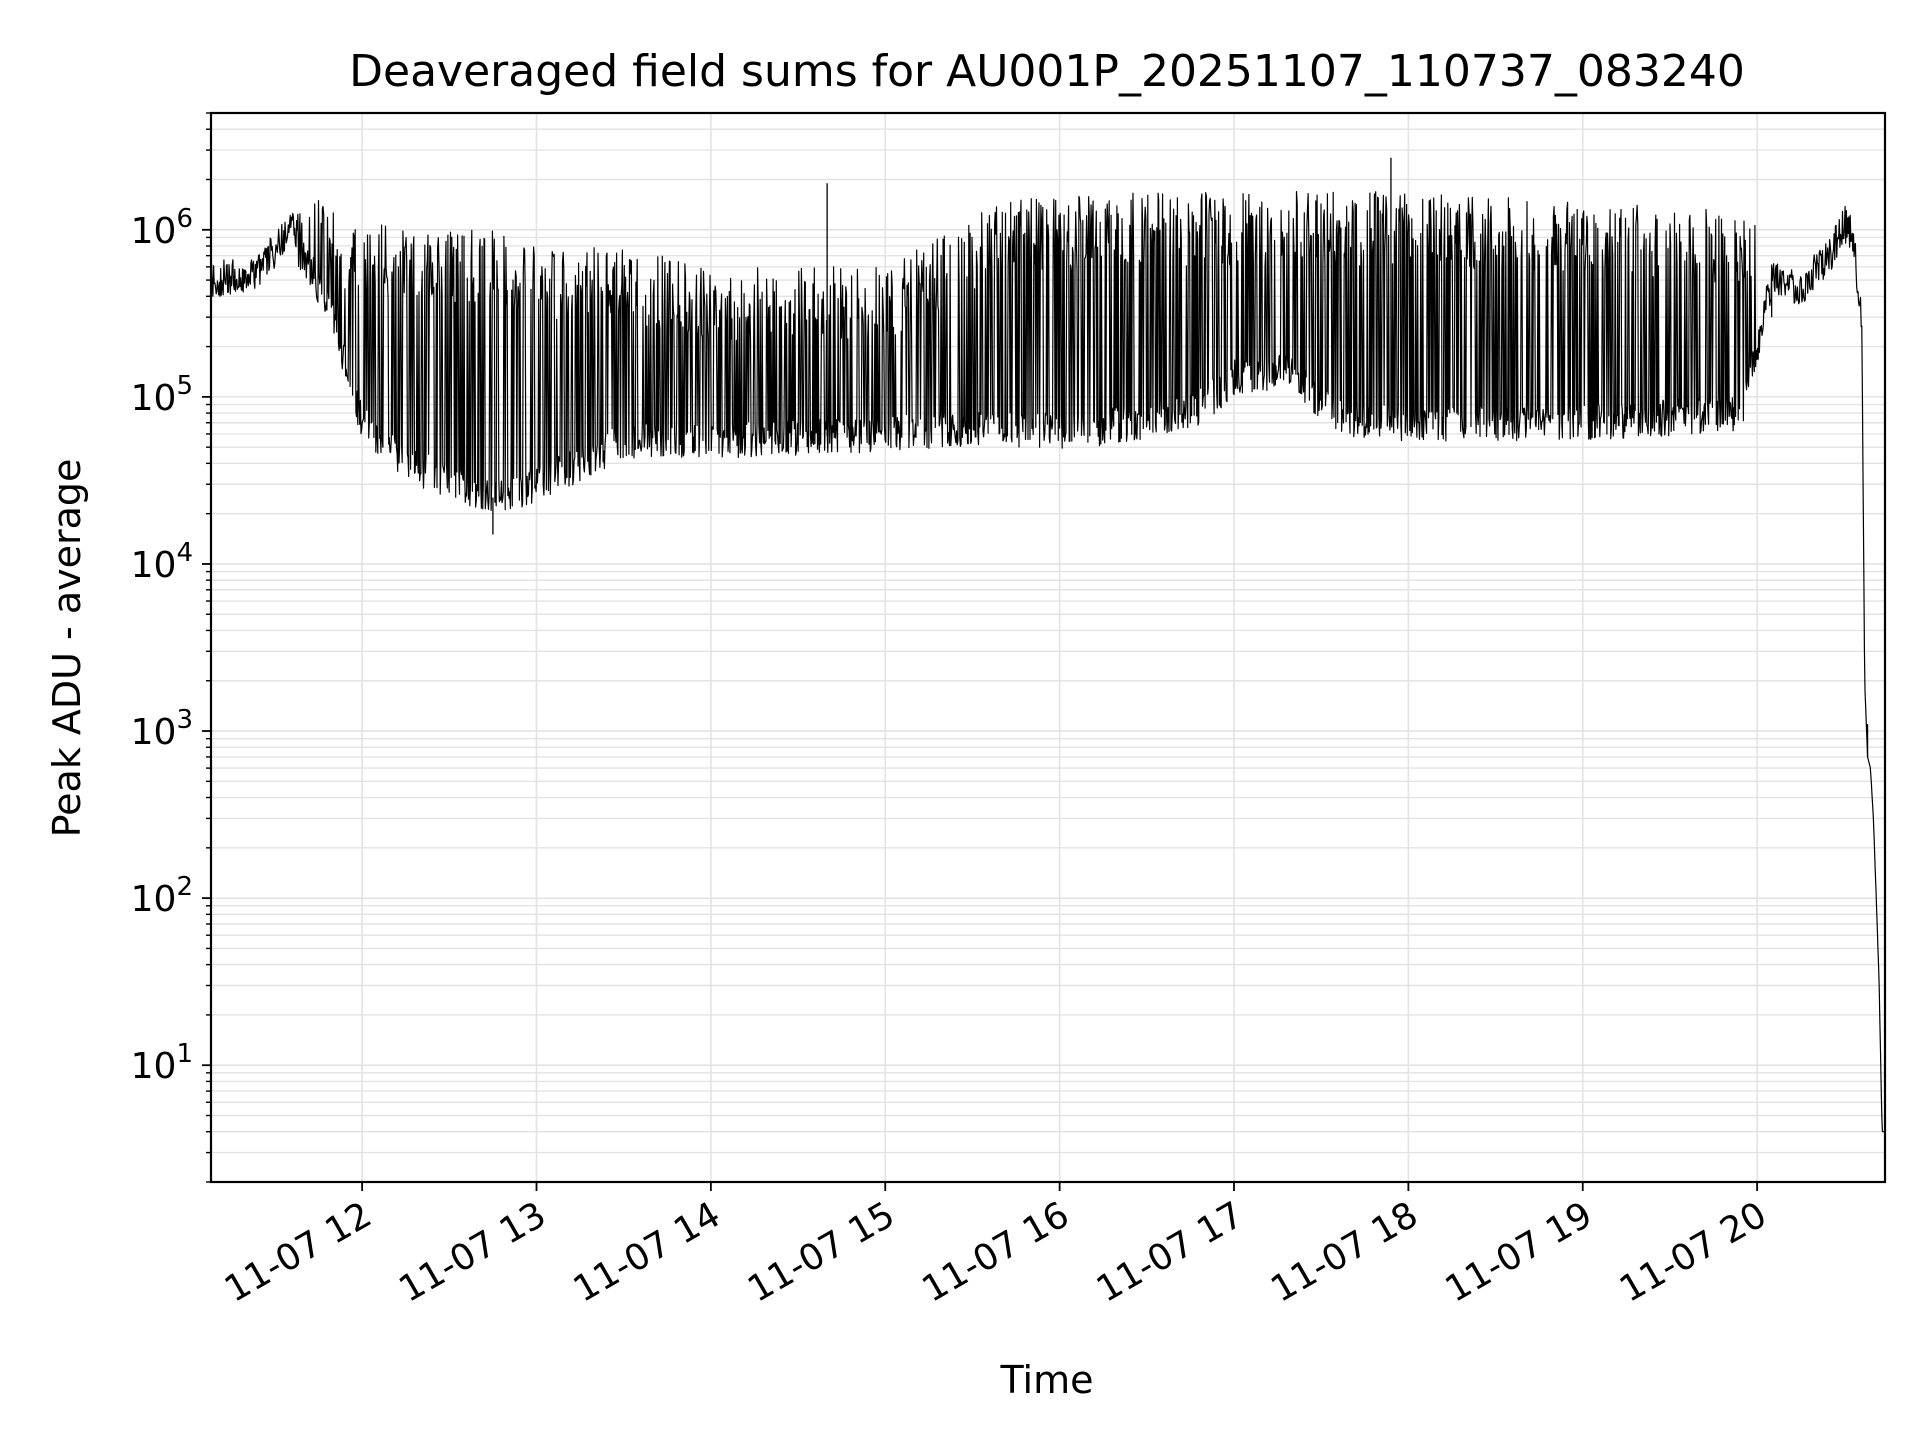 This screenshot has height=1440, width=1920. Describe the element at coordinates (647, 1252) in the screenshot. I see `x-tick-label: 11-07 14` at that location.